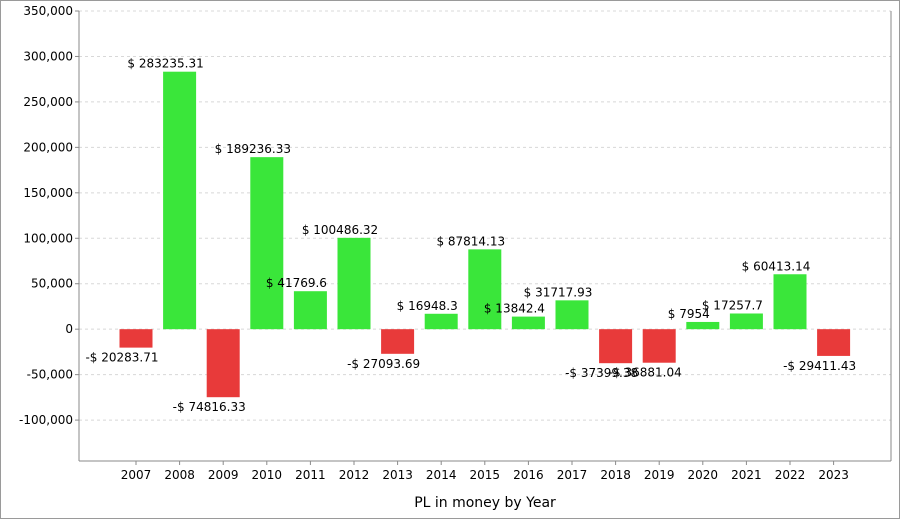 This screenshot has width=900, height=520. I want to click on x-tick-label: 2019, so click(659, 475).